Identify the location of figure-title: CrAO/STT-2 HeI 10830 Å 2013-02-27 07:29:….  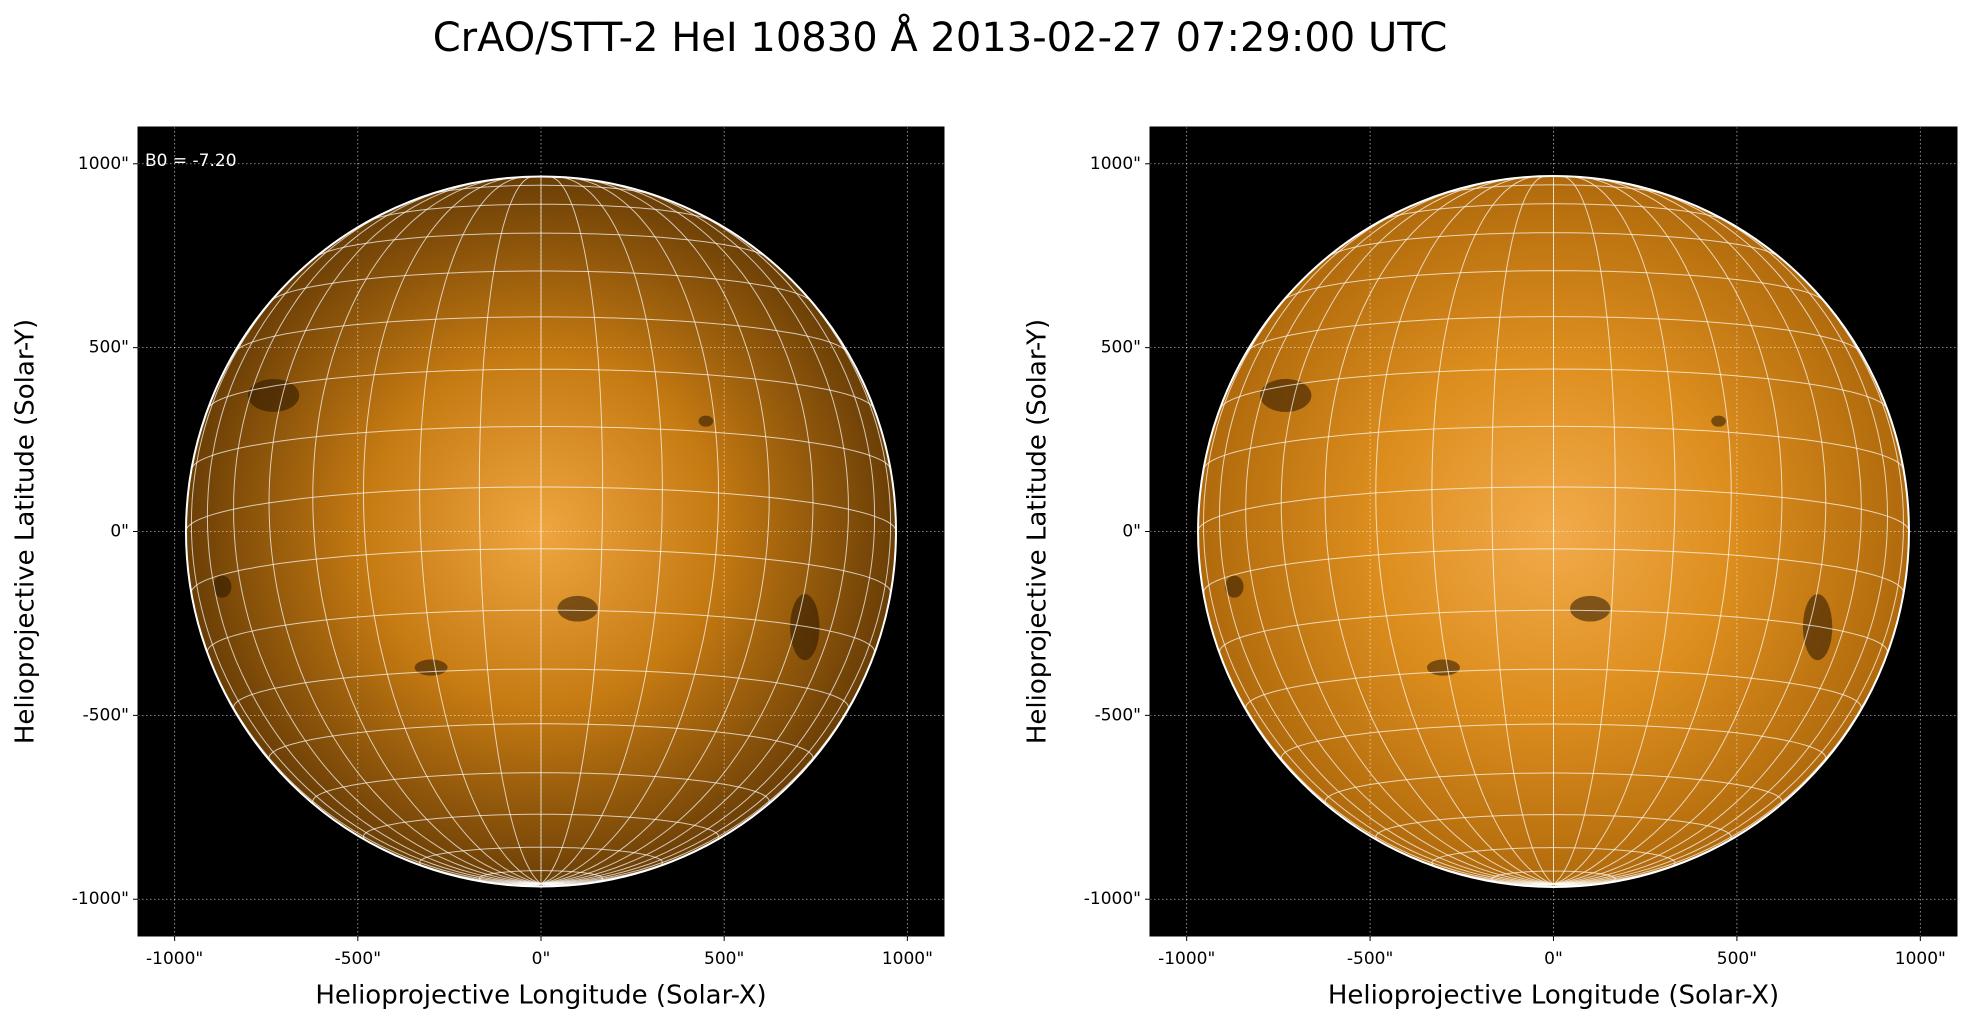
(940, 37).